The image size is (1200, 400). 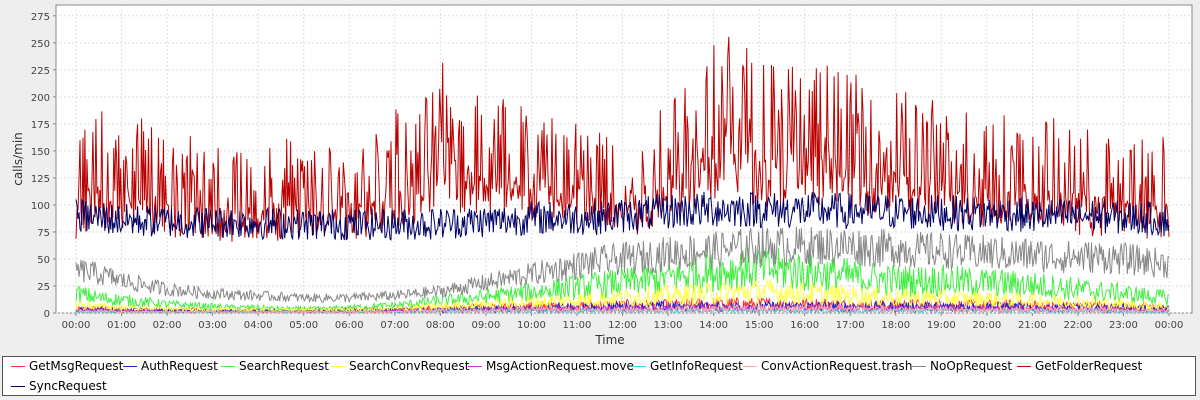 I want to click on legend-label: GetInfoRequest, so click(x=696, y=366).